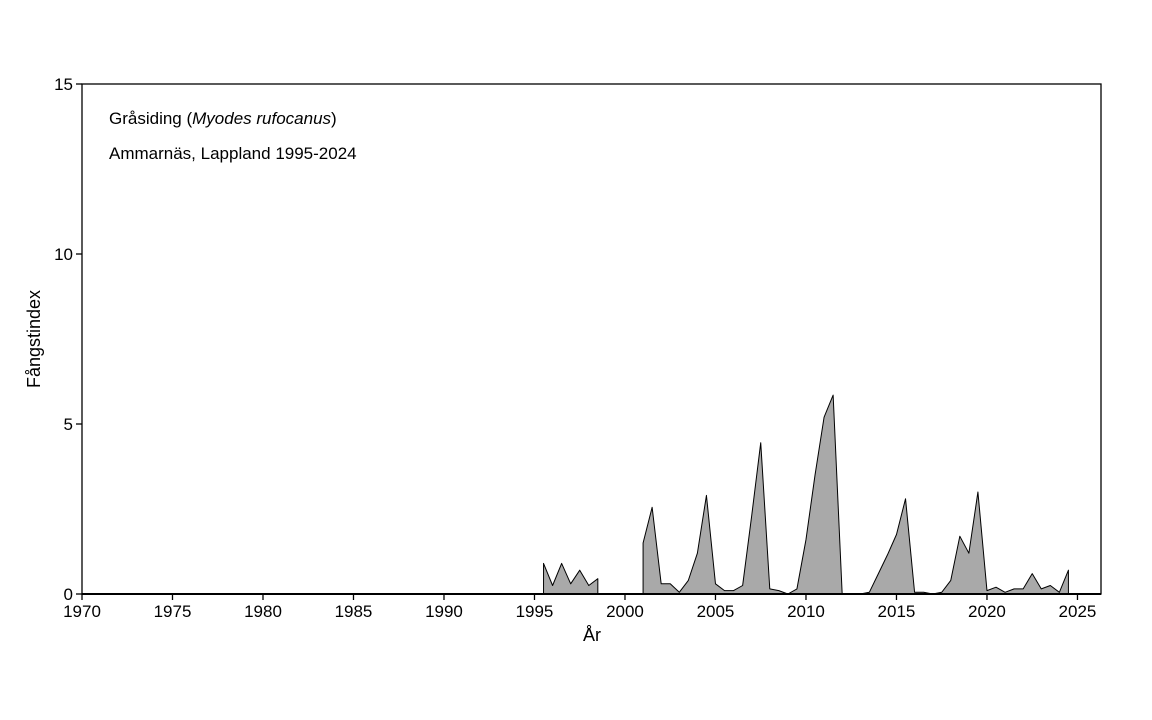 The image size is (1152, 720). Describe the element at coordinates (233, 153) in the screenshot. I see `chart-subtitle: Ammarnäs, Lappland 1995-2024` at that location.